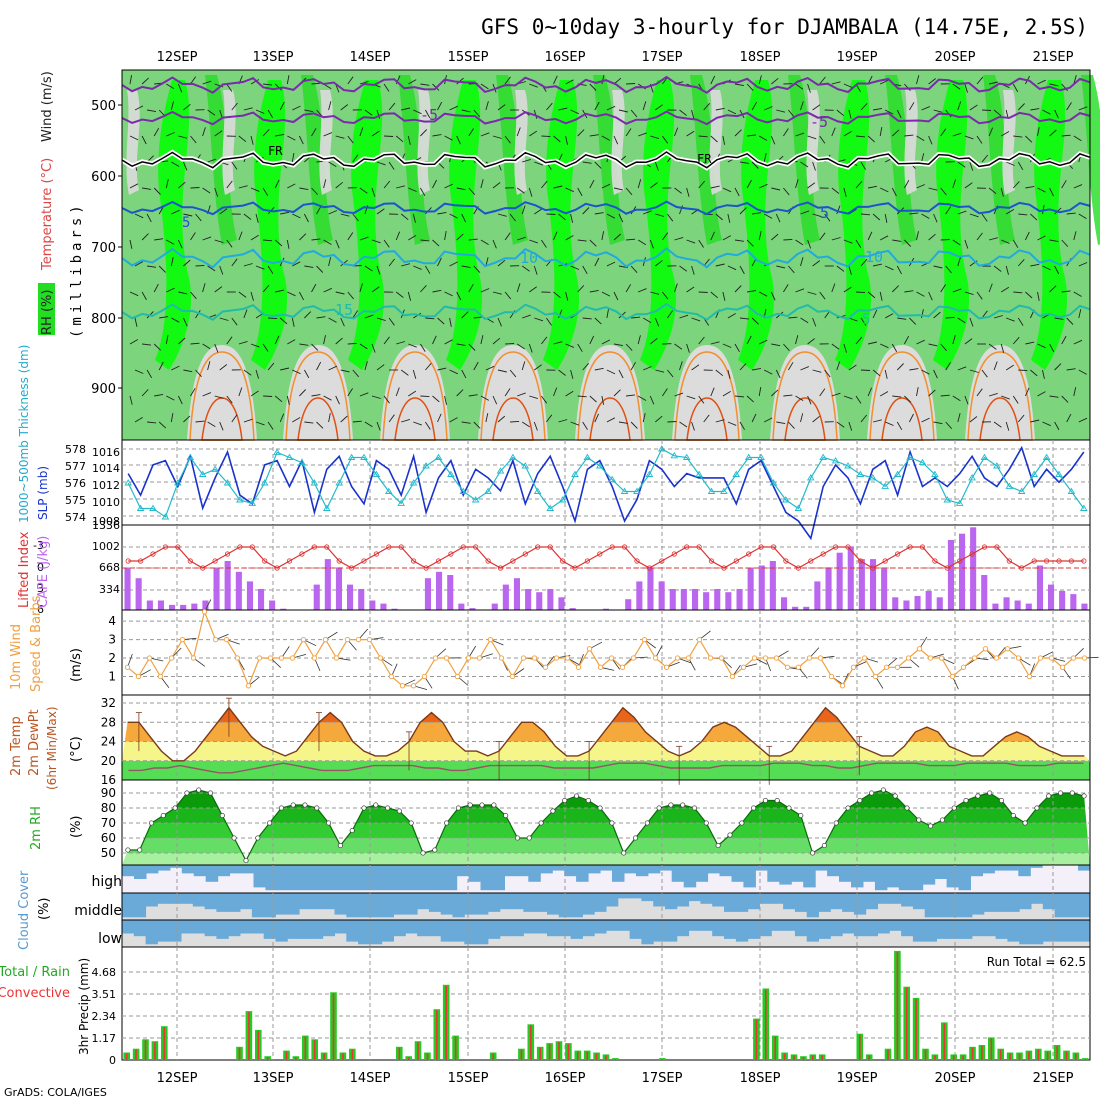  Describe the element at coordinates (424, 142) in the screenshot. I see `rh-dry-patch` at that location.